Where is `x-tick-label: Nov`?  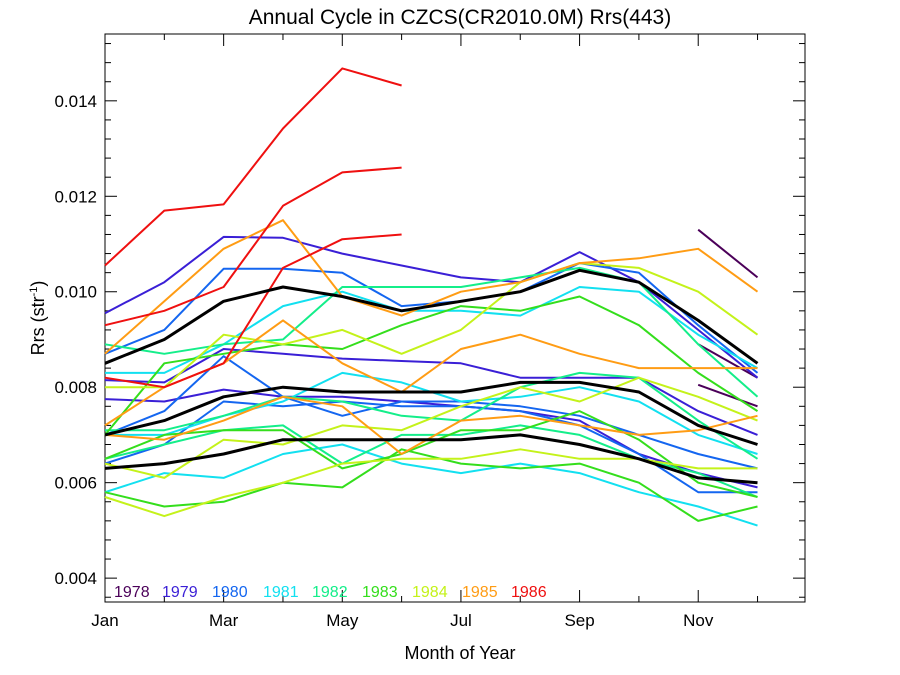 x-tick-label: Nov is located at coordinates (698, 620).